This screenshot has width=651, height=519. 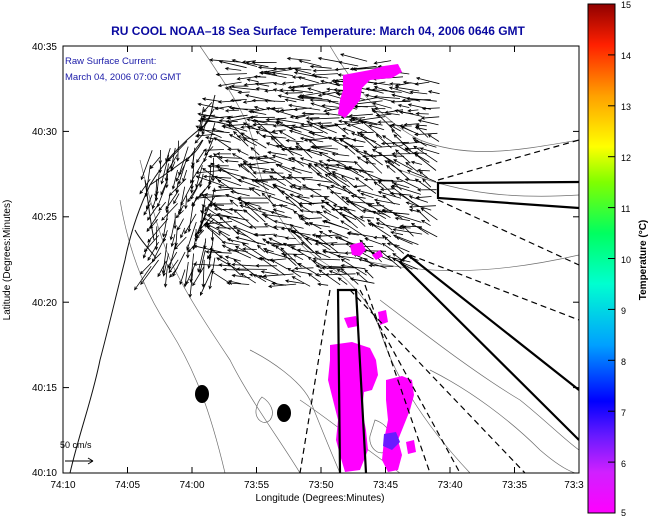 What do you see at coordinates (320, 485) in the screenshot?
I see `x-tick-label: 73:50` at bounding box center [320, 485].